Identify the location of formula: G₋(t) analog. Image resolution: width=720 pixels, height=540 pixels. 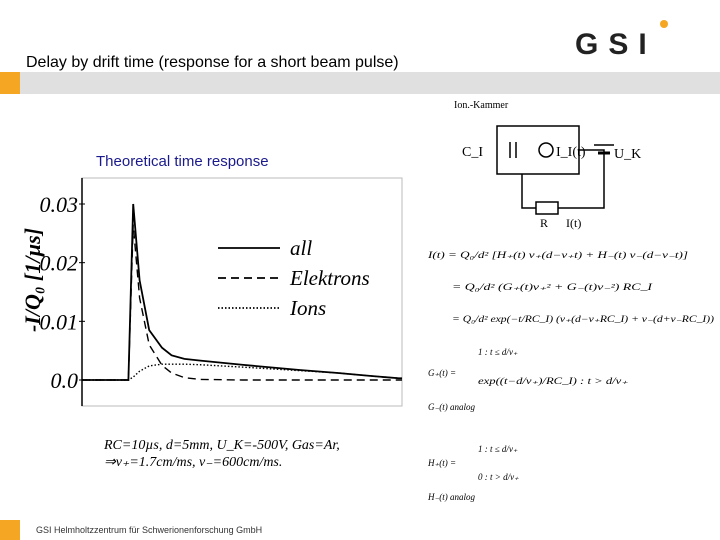
(451, 407).